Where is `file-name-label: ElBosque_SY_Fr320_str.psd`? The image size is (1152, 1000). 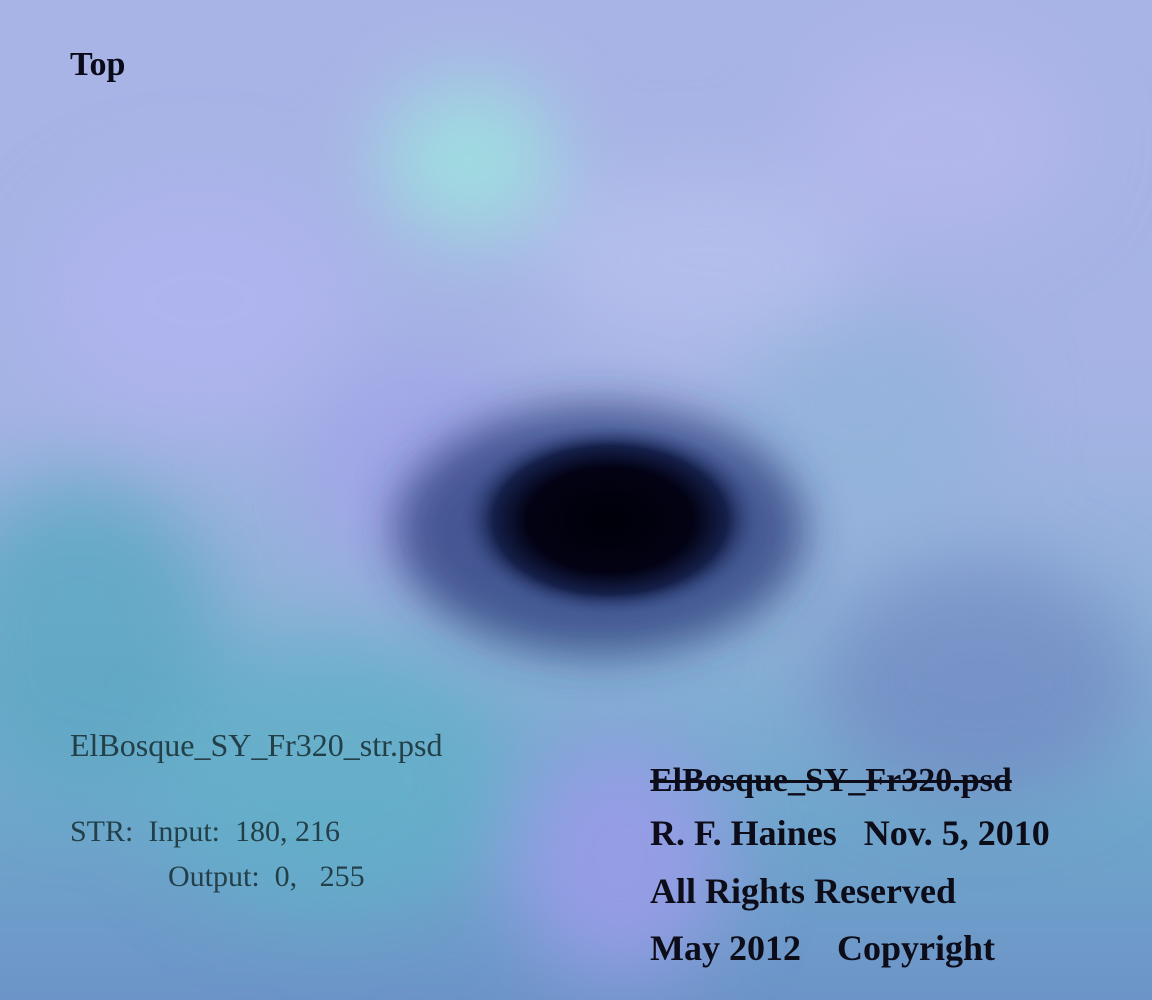
file-name-label: ElBosque_SY_Fr320_str.psd is located at coordinates (256, 745).